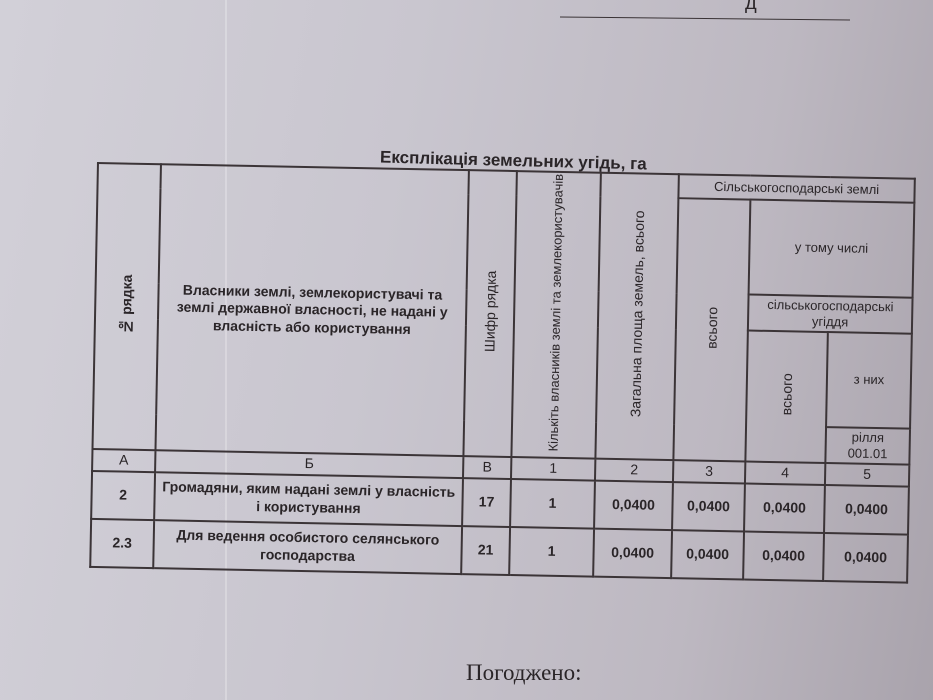 The height and width of the screenshot is (700, 933). I want to click on header-agri-holdings: сільськогосподарські угіддя, so click(830, 314).